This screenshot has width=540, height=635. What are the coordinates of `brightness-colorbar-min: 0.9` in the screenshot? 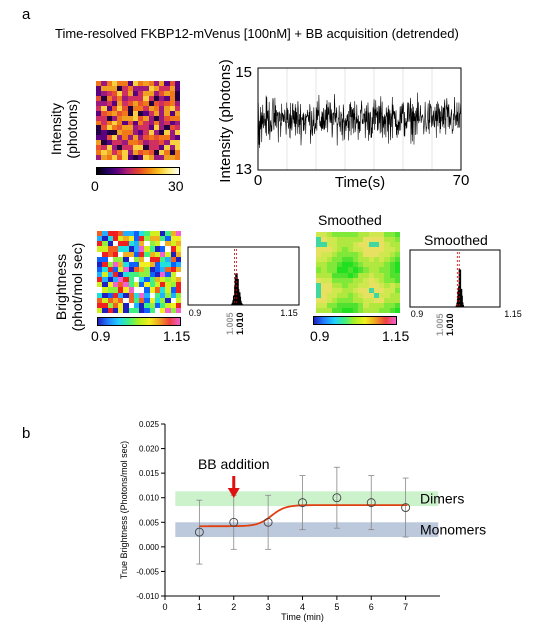 It's located at (101, 336).